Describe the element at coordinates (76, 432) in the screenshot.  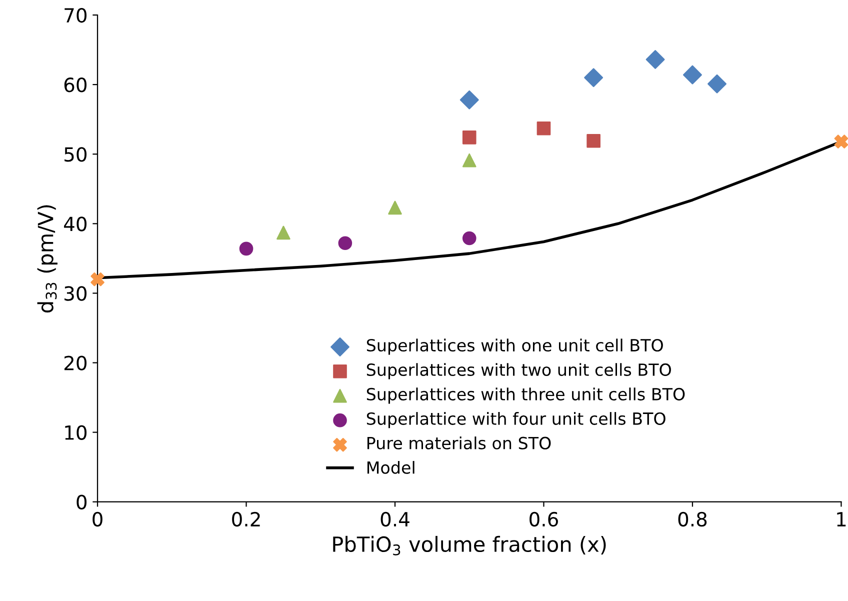
I see `y-tick-label: 10` at that location.